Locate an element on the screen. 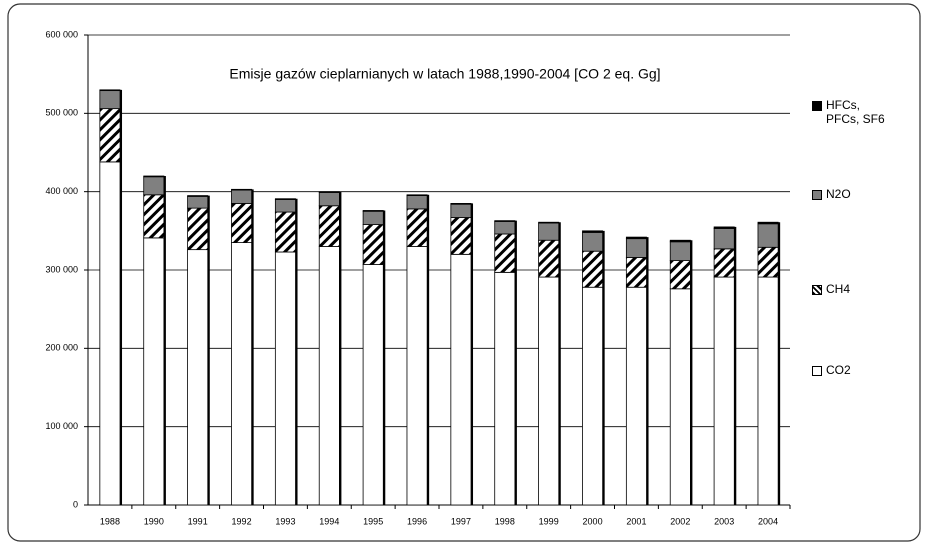  x-tick-label: 1999 is located at coordinates (549, 521).